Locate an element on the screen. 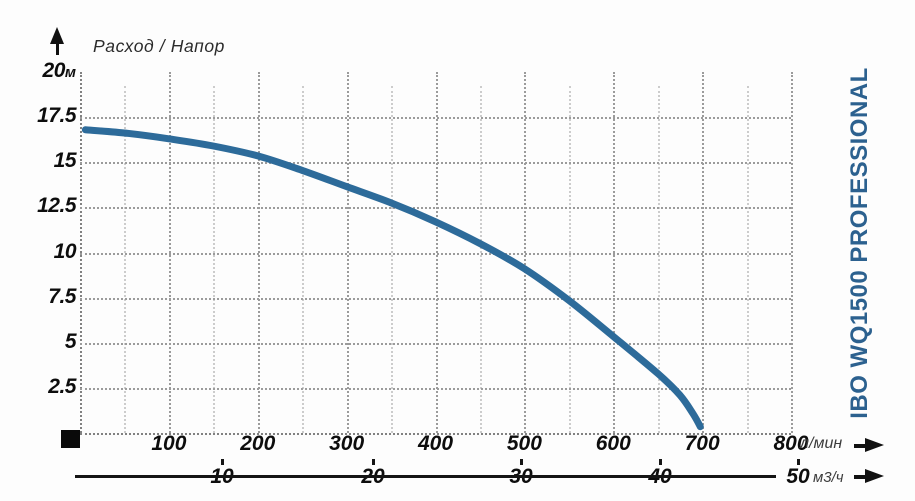  y-axis-arrow-stem is located at coordinates (57, 48).